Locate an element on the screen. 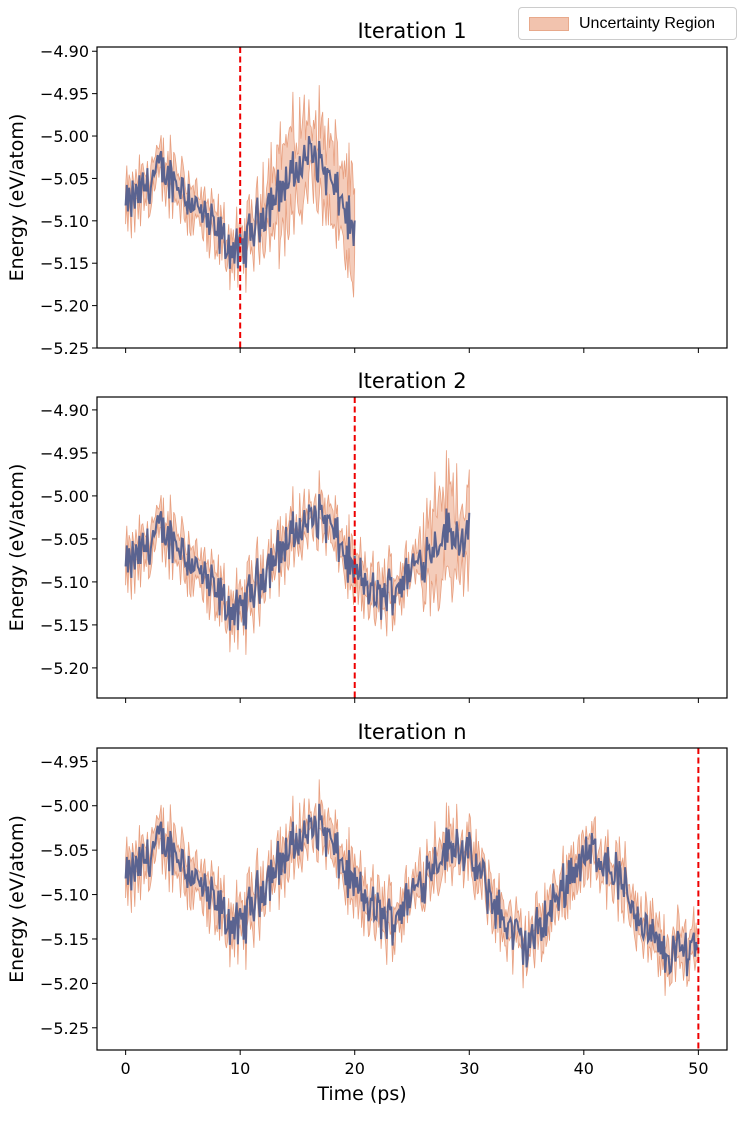  x-axis-label: Time (ps) is located at coordinates (361, 1094).